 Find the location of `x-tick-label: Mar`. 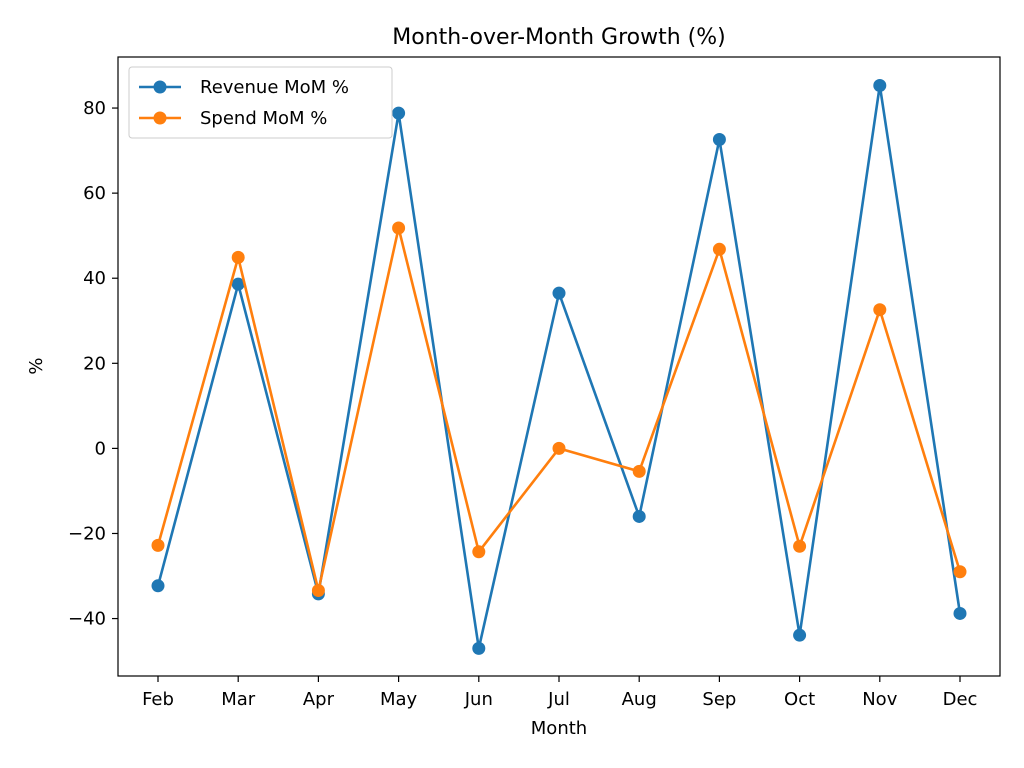

x-tick-label: Mar is located at coordinates (238, 699).